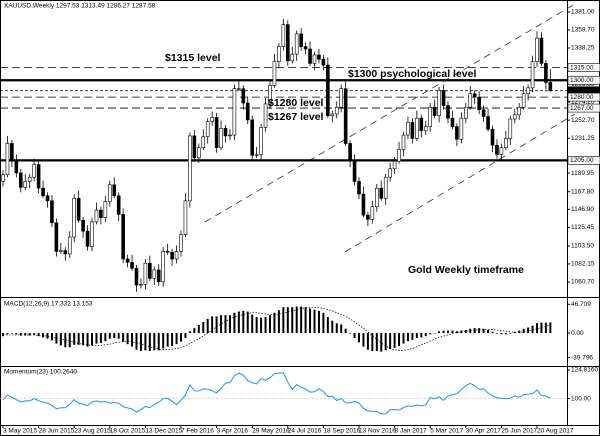  I want to click on price-box-label: 1300.00, so click(582, 80).